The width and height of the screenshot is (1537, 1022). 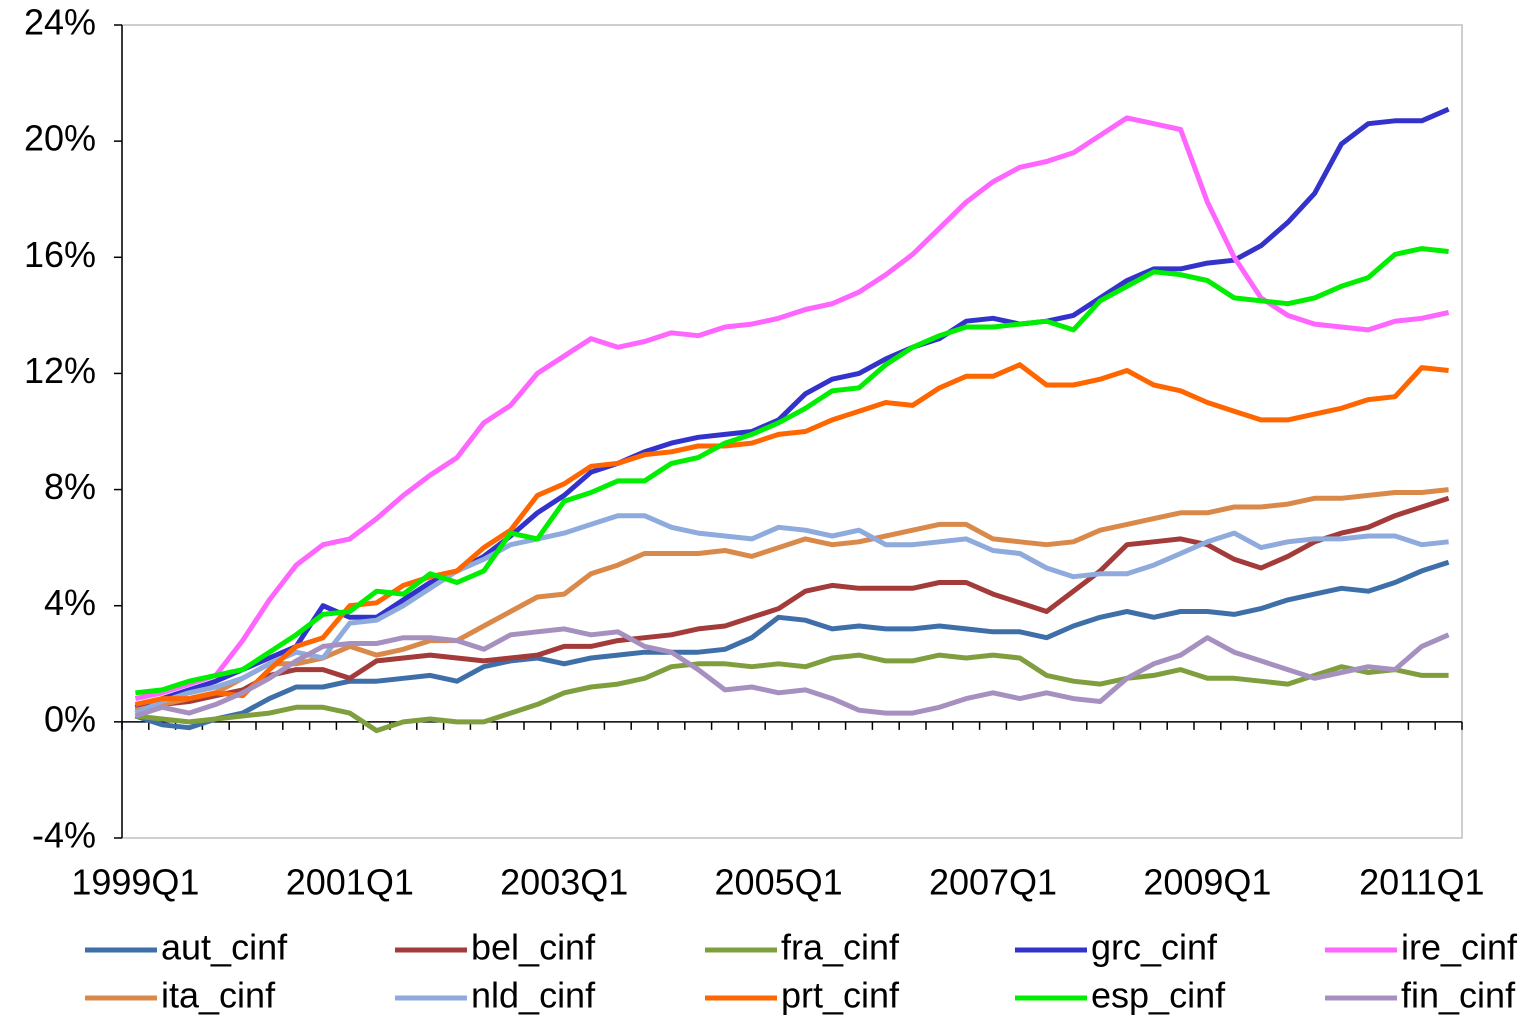 What do you see at coordinates (350, 882) in the screenshot?
I see `x-tick-label: 2001Q1` at bounding box center [350, 882].